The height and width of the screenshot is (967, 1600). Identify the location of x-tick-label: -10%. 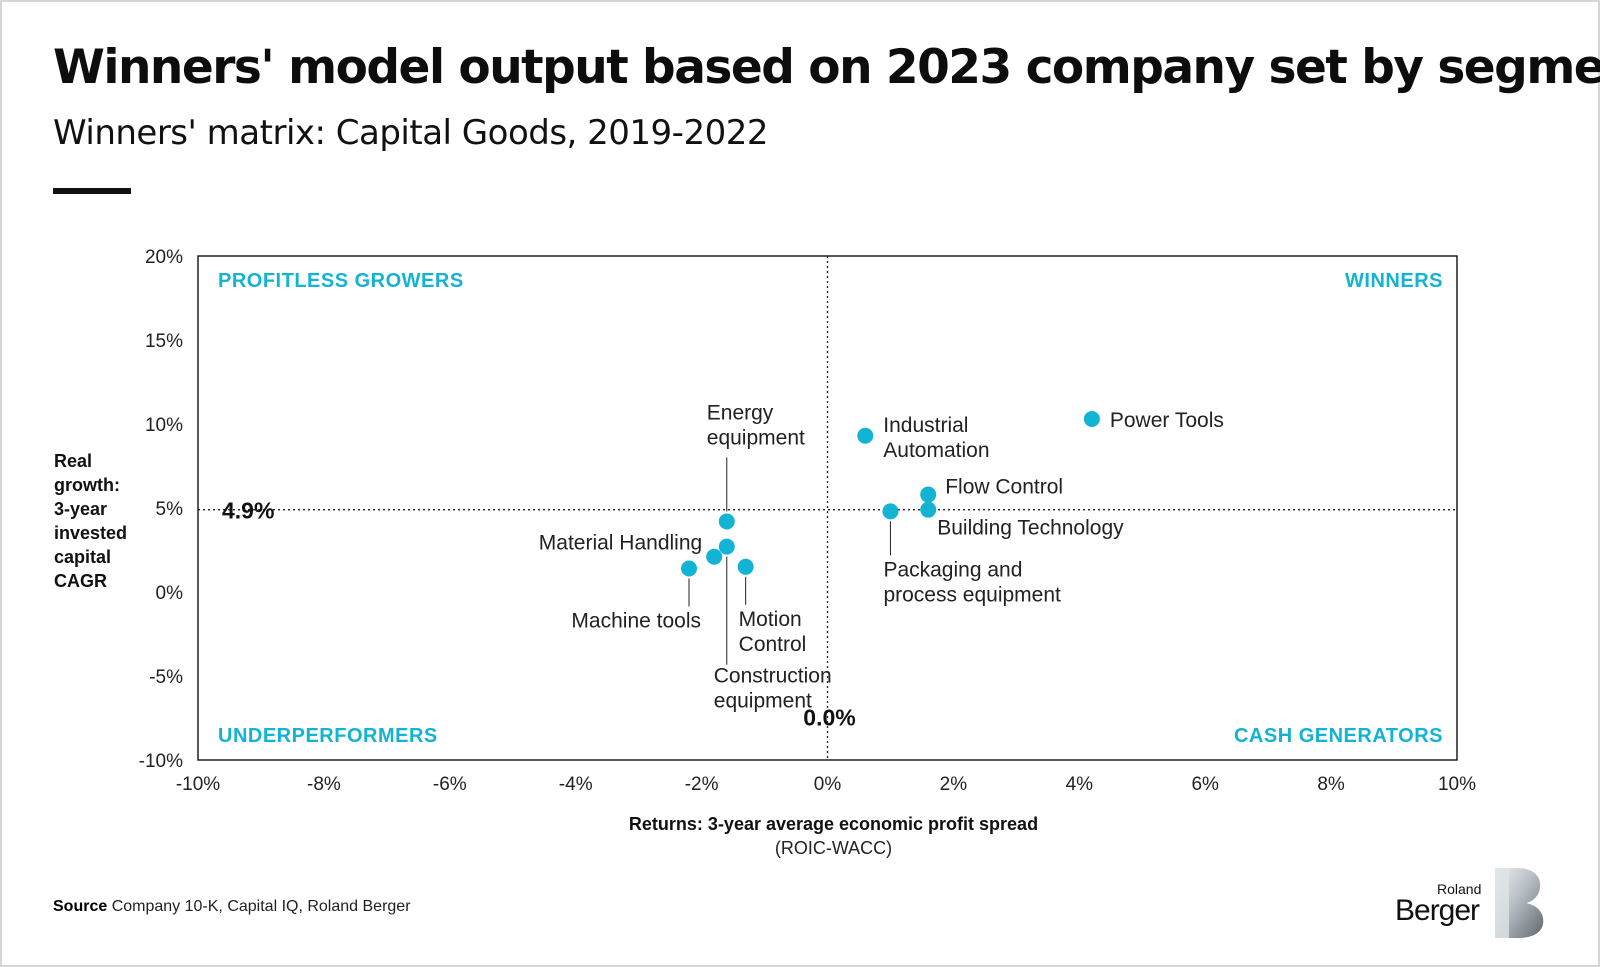
(198, 784).